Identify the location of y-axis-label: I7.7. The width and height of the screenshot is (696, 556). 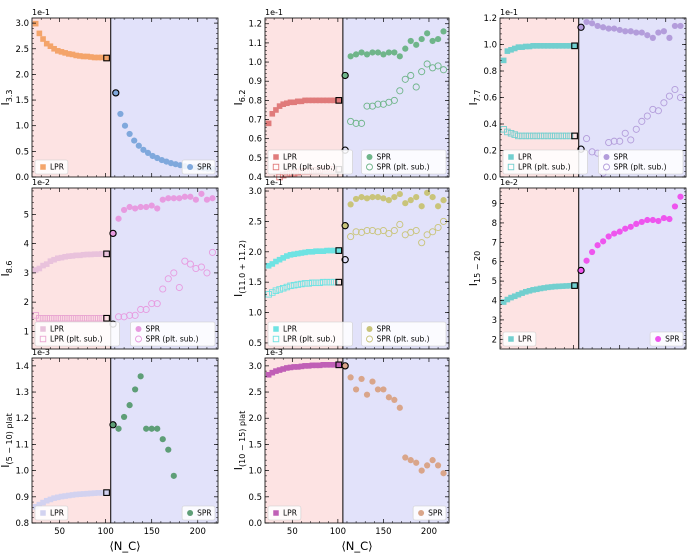
(474, 98).